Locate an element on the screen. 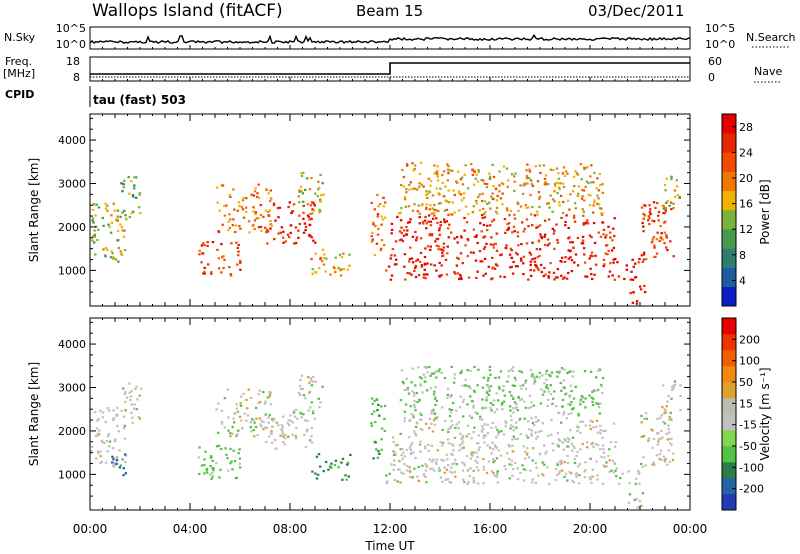 This screenshot has width=800, height=554. colorbar-tick-label: 20 is located at coordinates (746, 178).